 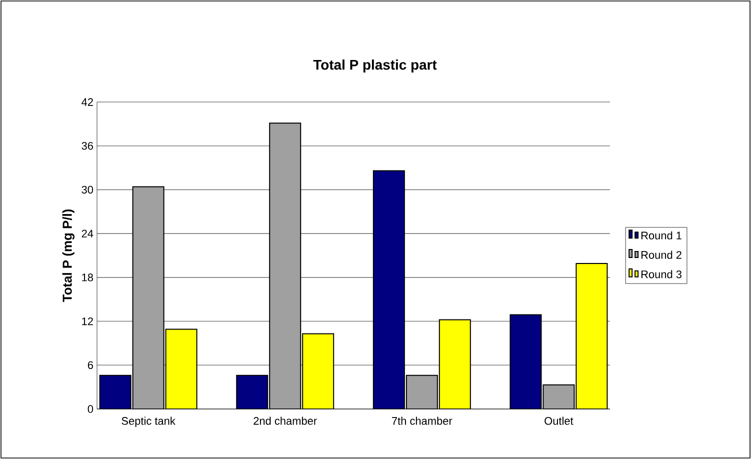 What do you see at coordinates (661, 274) in the screenshot?
I see `legend-label: Round 3` at bounding box center [661, 274].